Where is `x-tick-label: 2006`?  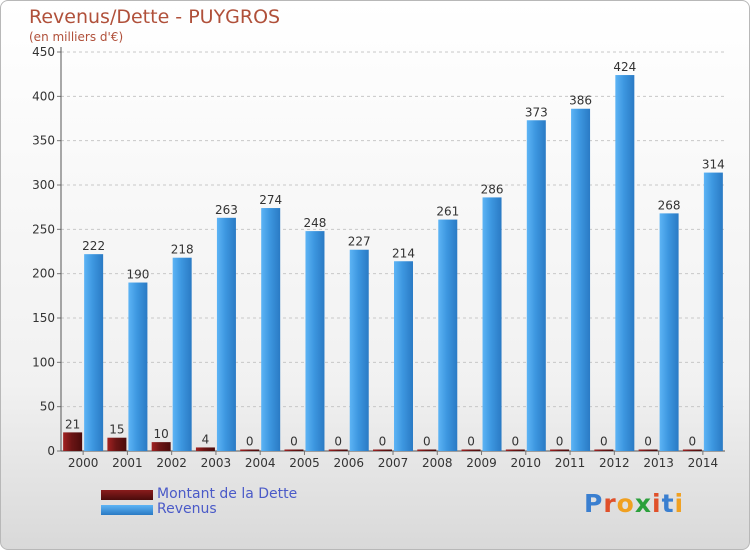 x-tick-label: 2006 is located at coordinates (348, 463).